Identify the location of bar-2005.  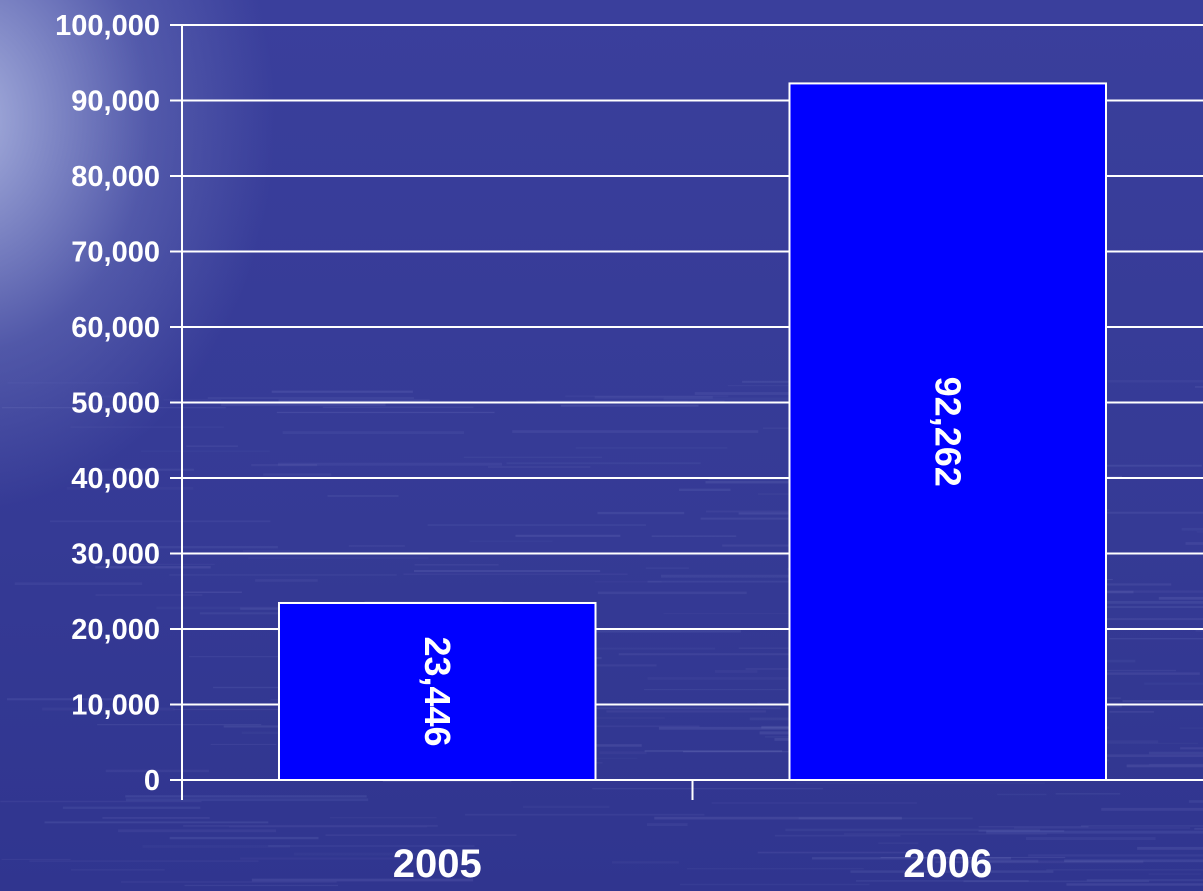
(437, 691).